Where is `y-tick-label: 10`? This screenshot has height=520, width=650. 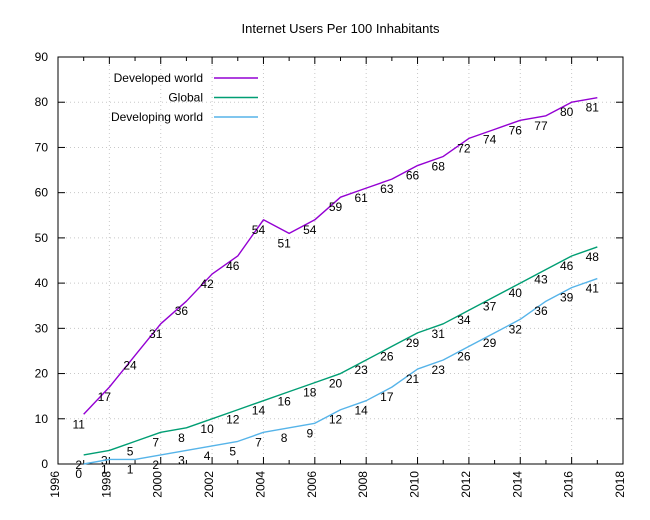
y-tick-label: 10 is located at coordinates (42, 419).